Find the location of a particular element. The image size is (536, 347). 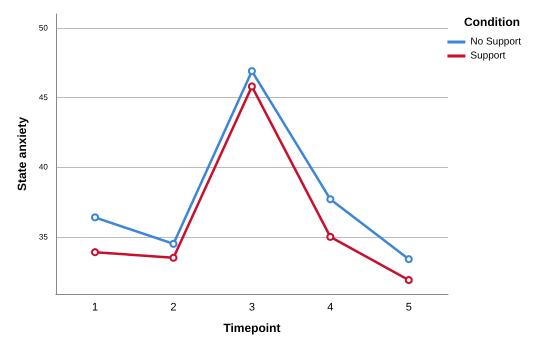

x-axis-title: Timepoint is located at coordinates (251, 328).